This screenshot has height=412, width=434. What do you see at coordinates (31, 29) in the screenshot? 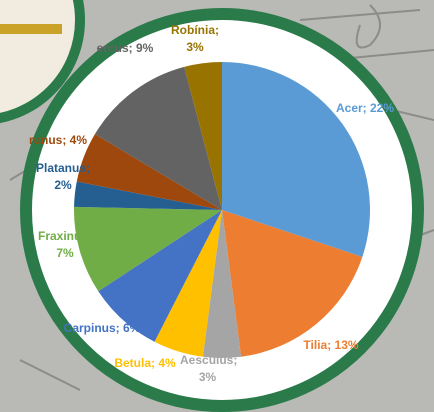
I see `inset-bar` at bounding box center [31, 29].